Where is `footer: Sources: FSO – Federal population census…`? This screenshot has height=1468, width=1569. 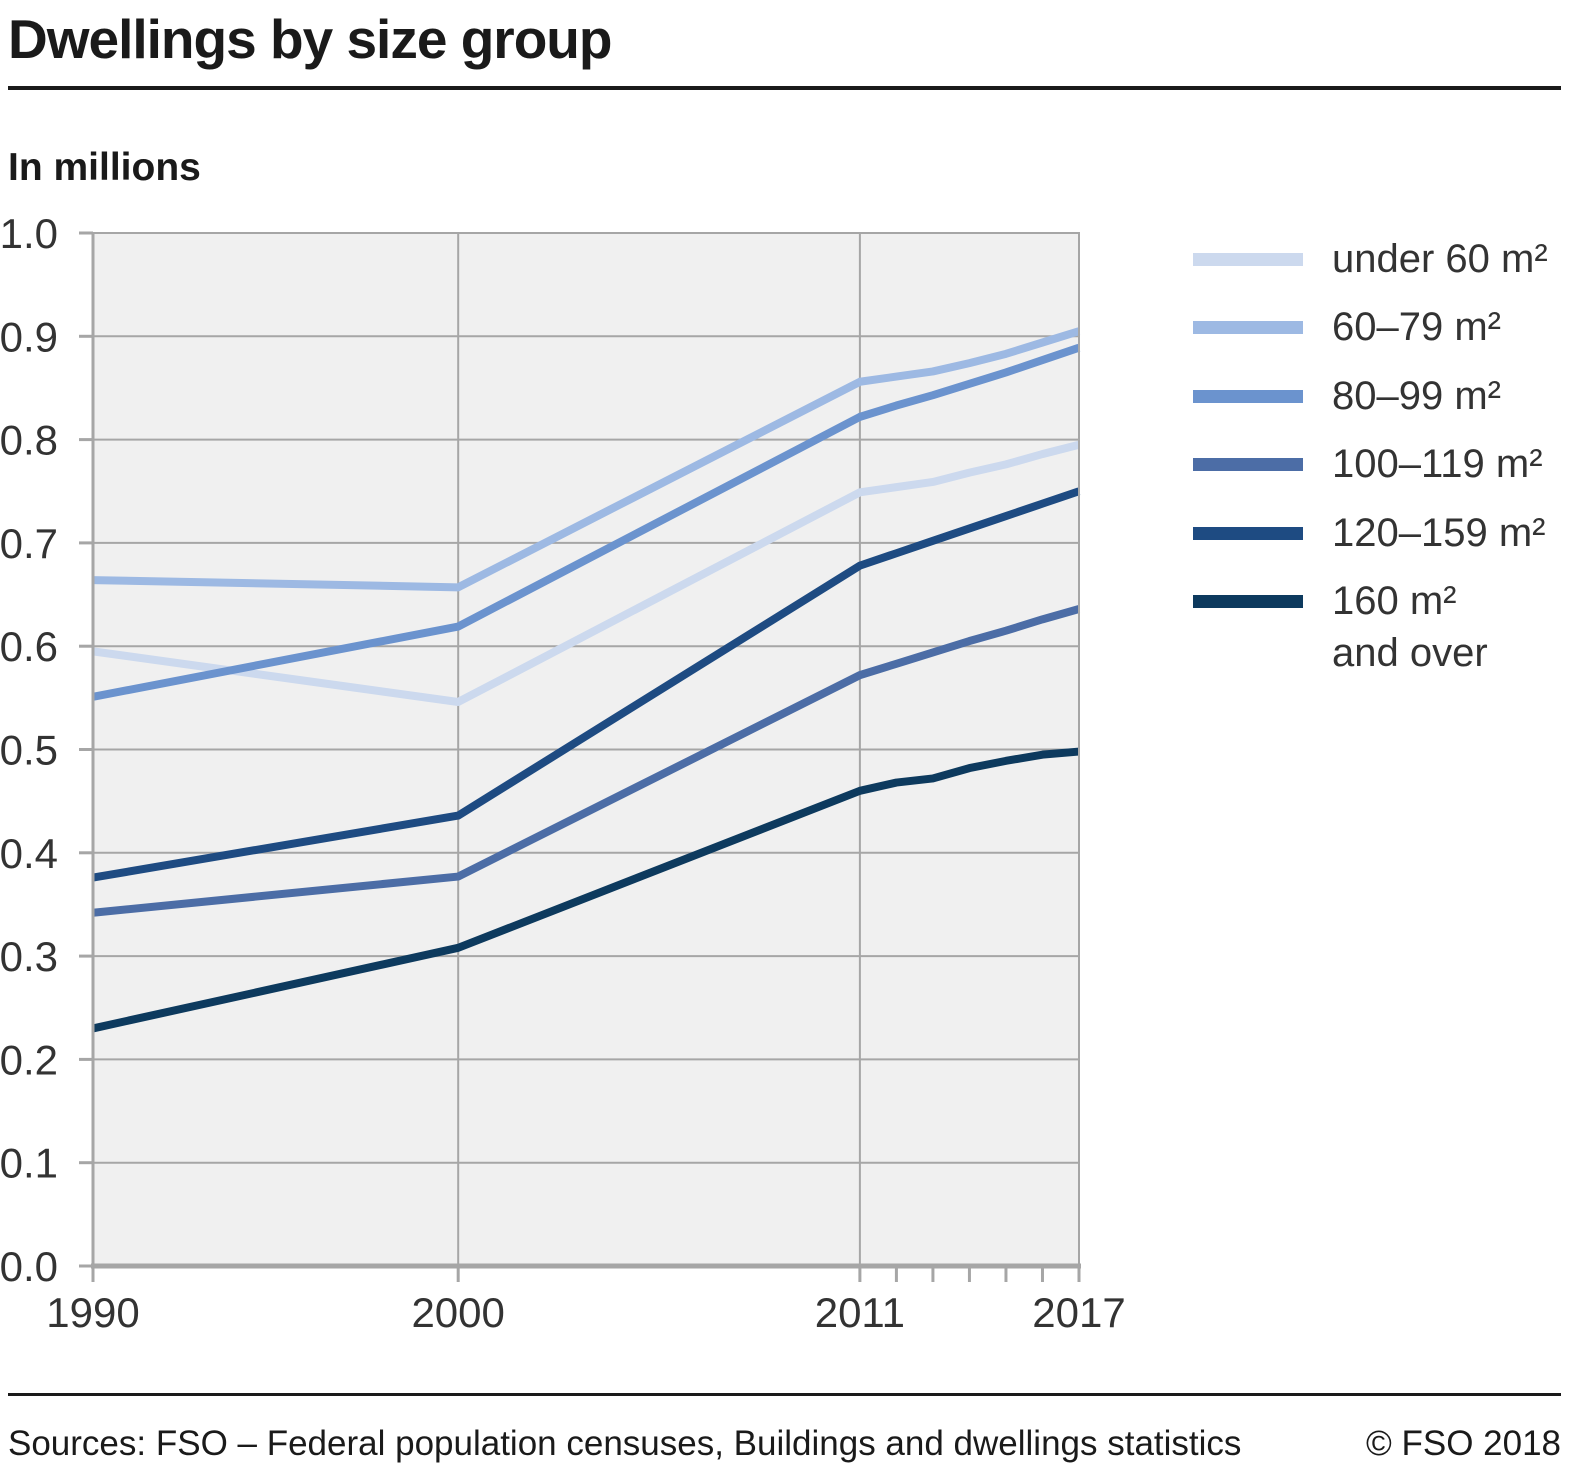
footer: Sources: FSO – Federal population census… is located at coordinates (784, 1444).